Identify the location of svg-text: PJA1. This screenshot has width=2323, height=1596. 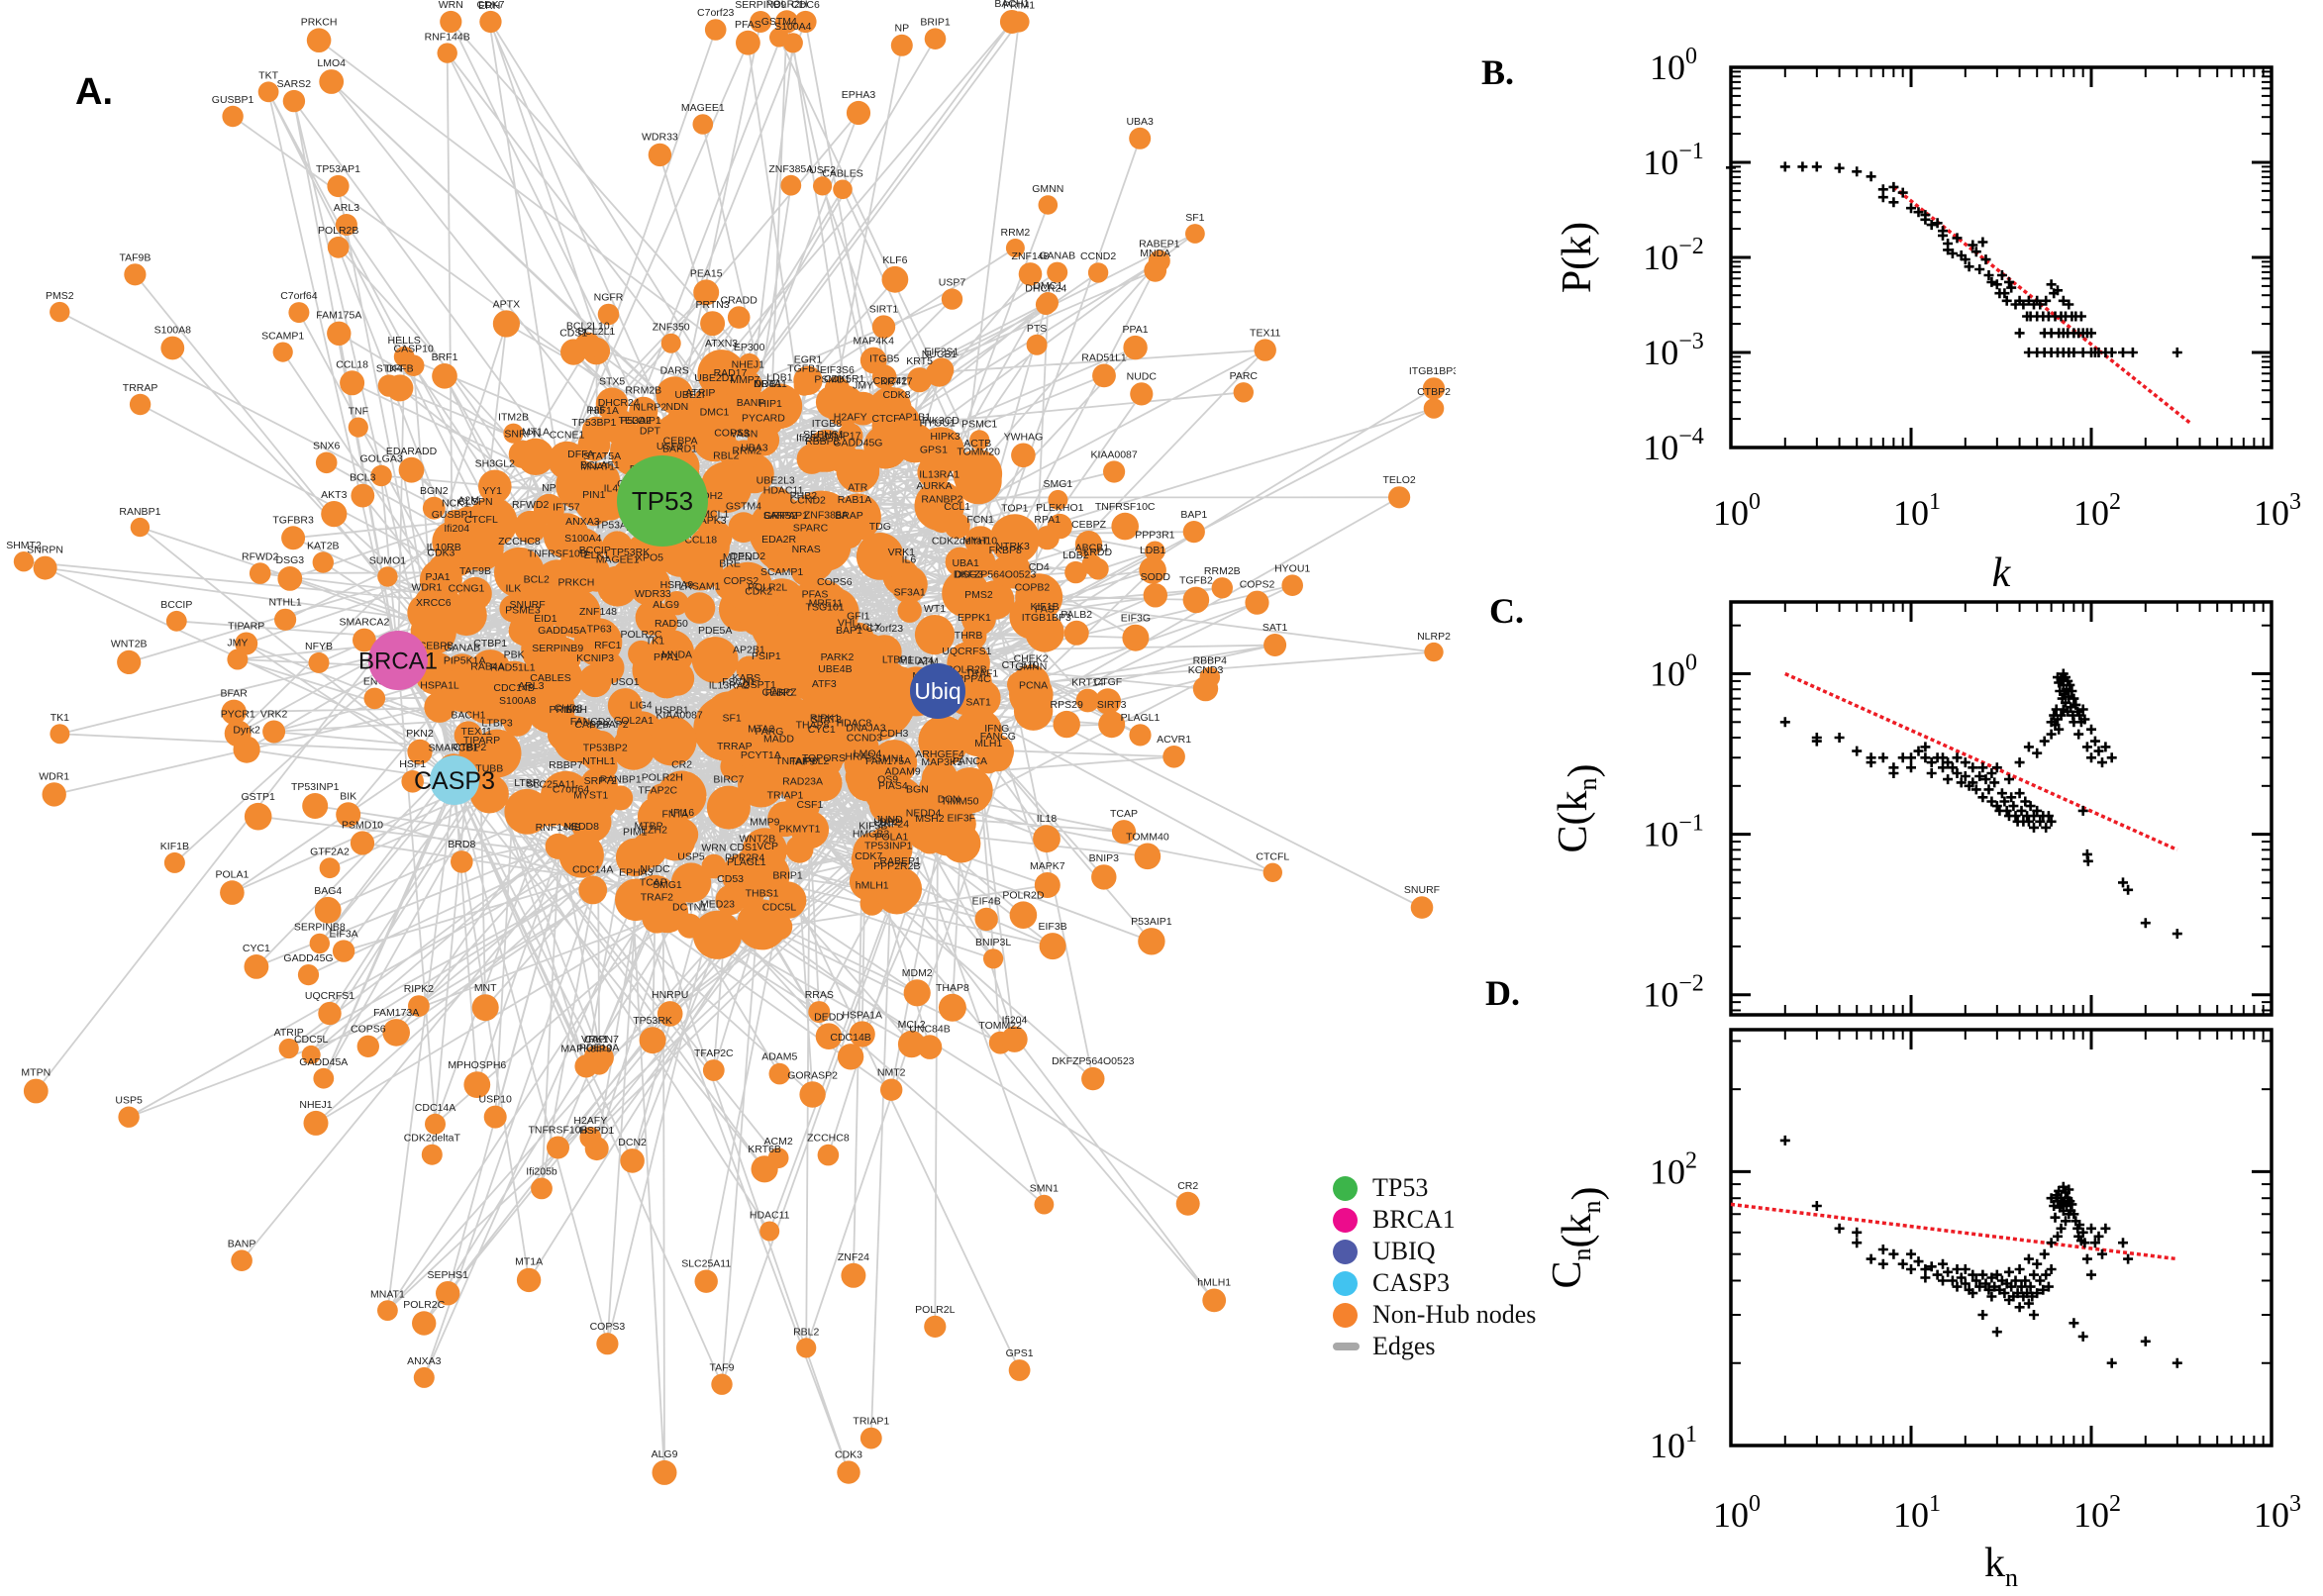
(437, 577).